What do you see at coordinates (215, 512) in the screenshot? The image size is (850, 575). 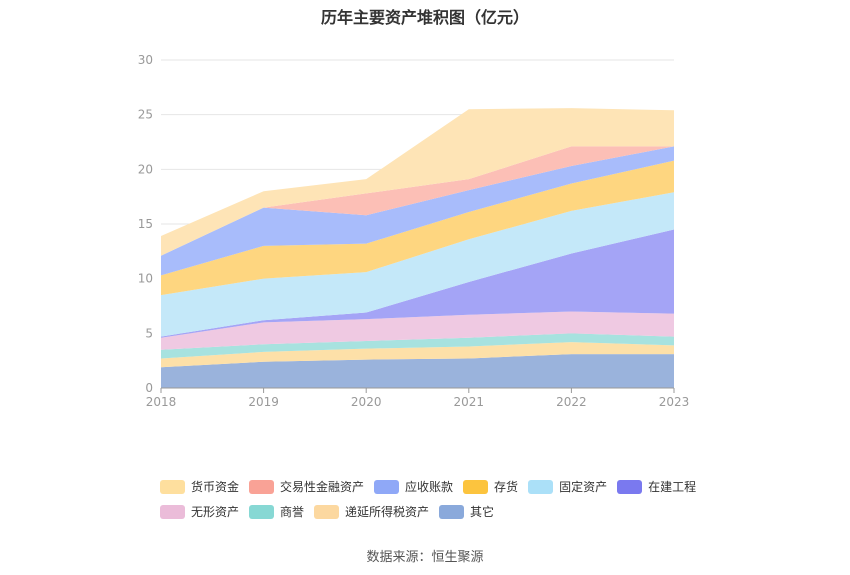 I see `legend-label: 无形资产` at bounding box center [215, 512].